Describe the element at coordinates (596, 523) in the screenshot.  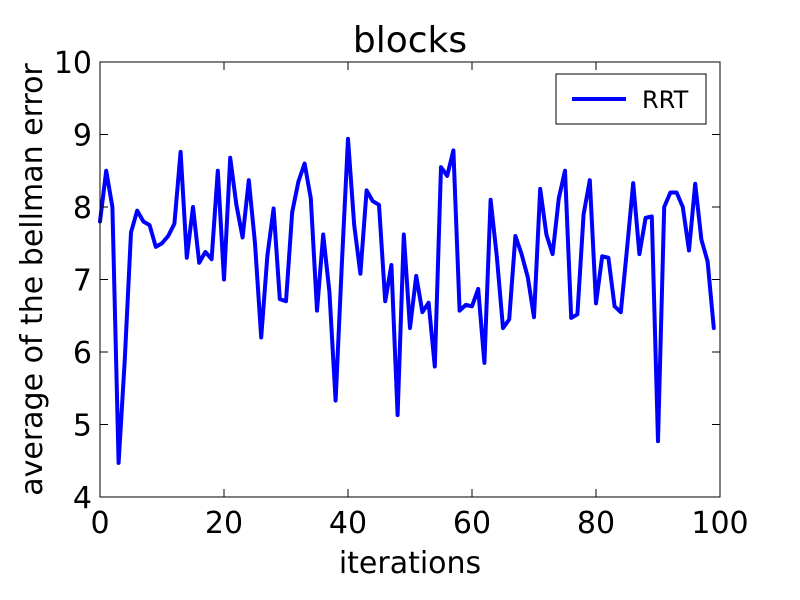
I see `x-tick-label: 80` at that location.